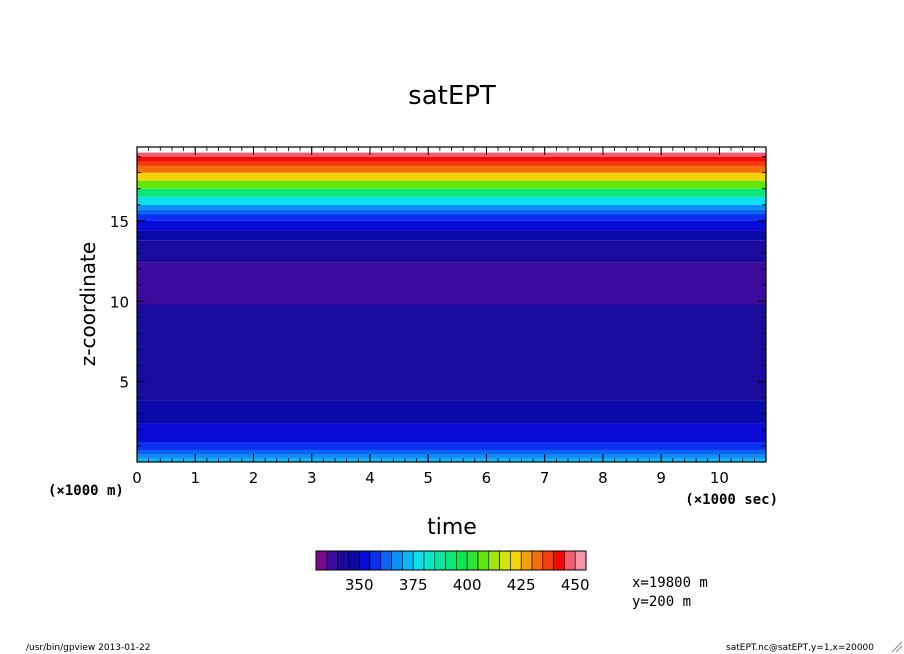 The width and height of the screenshot is (904, 654). I want to click on x-unit-label: (×1000 sec), so click(731, 500).